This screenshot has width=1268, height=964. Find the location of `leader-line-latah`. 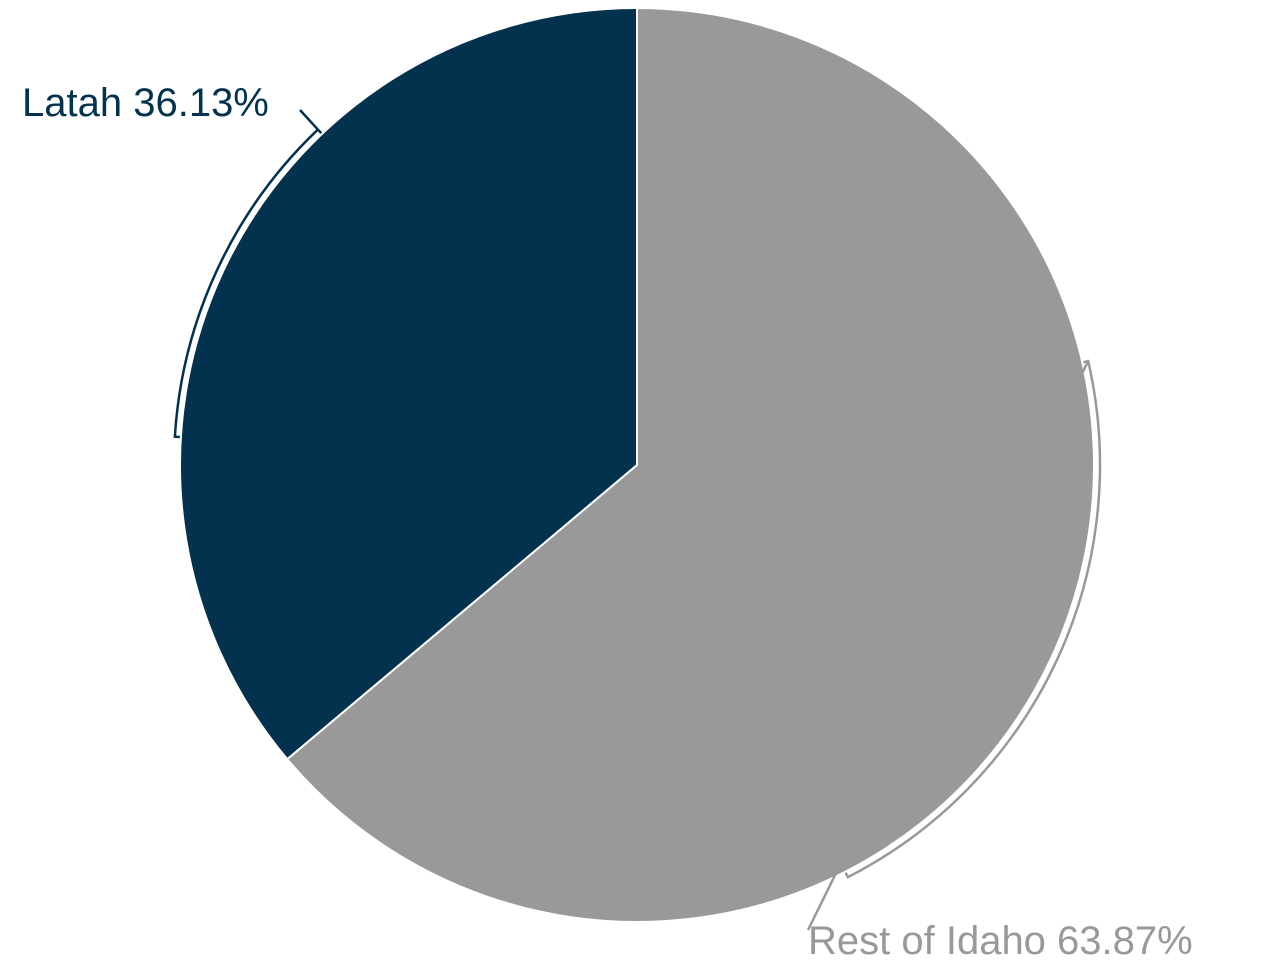

leader-line-latah is located at coordinates (248, 274).